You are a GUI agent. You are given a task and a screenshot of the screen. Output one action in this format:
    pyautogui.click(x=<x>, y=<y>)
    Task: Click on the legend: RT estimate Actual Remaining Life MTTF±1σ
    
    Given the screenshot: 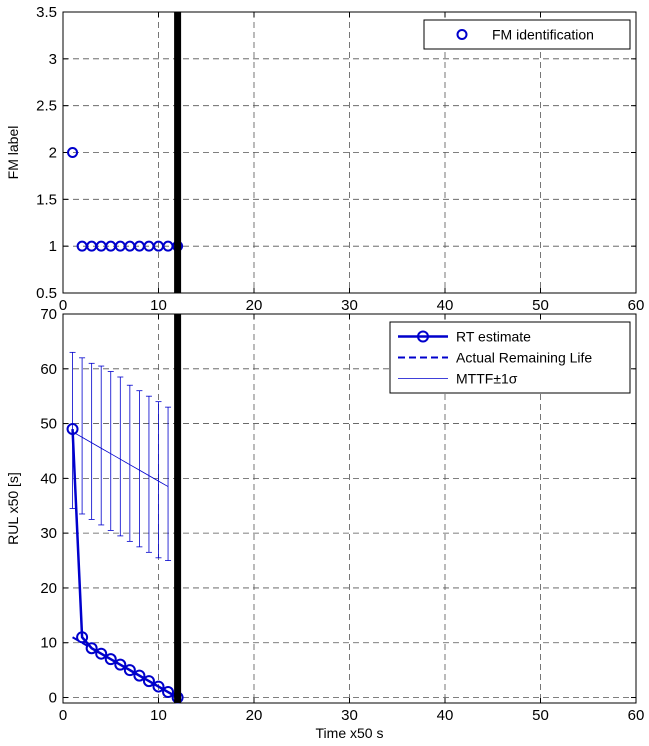 What is the action you would take?
    pyautogui.click(x=510, y=357)
    